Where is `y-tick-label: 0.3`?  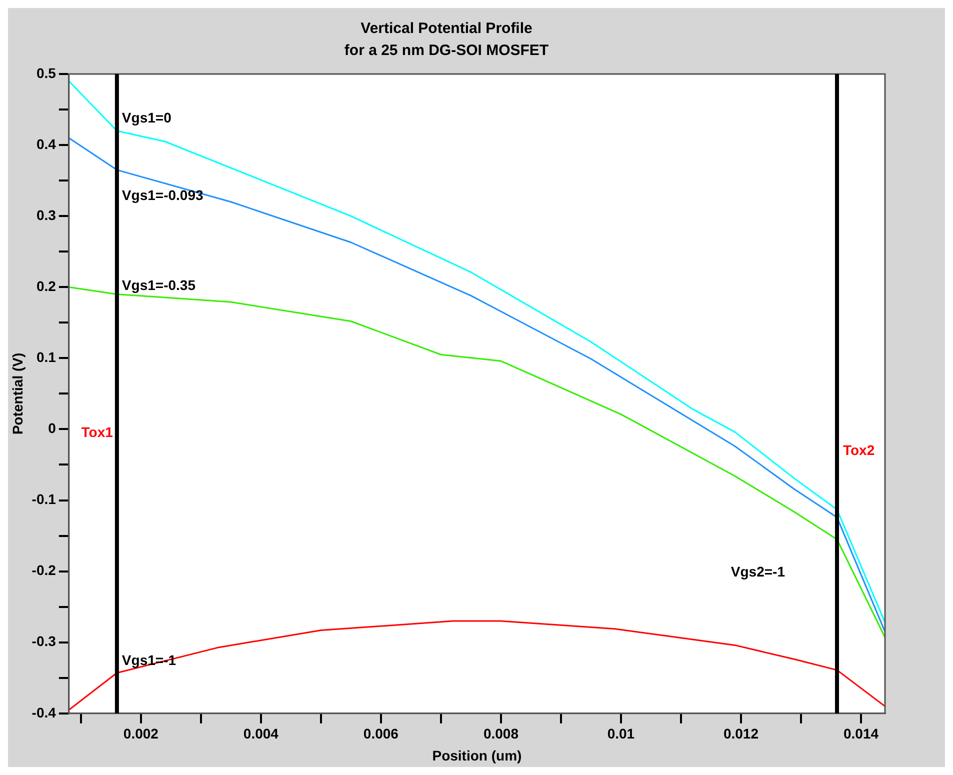
y-tick-label: 0.3 is located at coordinates (46, 214).